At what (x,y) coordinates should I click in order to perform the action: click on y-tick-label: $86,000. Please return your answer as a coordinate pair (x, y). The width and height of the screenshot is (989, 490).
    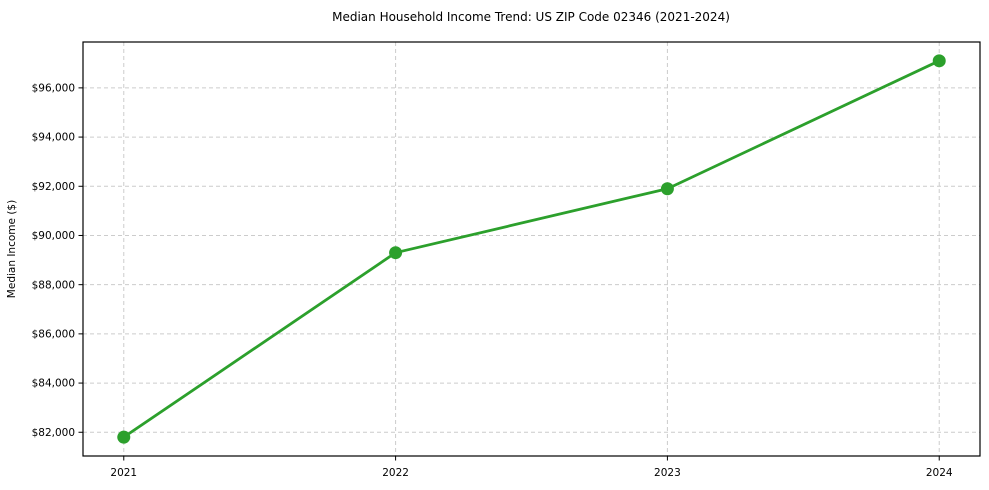
    Looking at the image, I should click on (53, 334).